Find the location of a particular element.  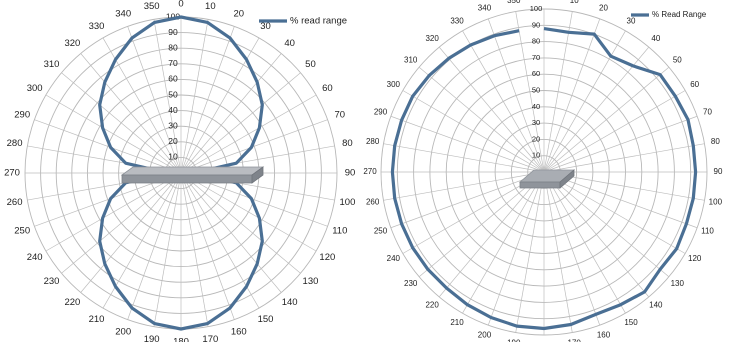

angle-tick-label: 40 is located at coordinates (655, 38).